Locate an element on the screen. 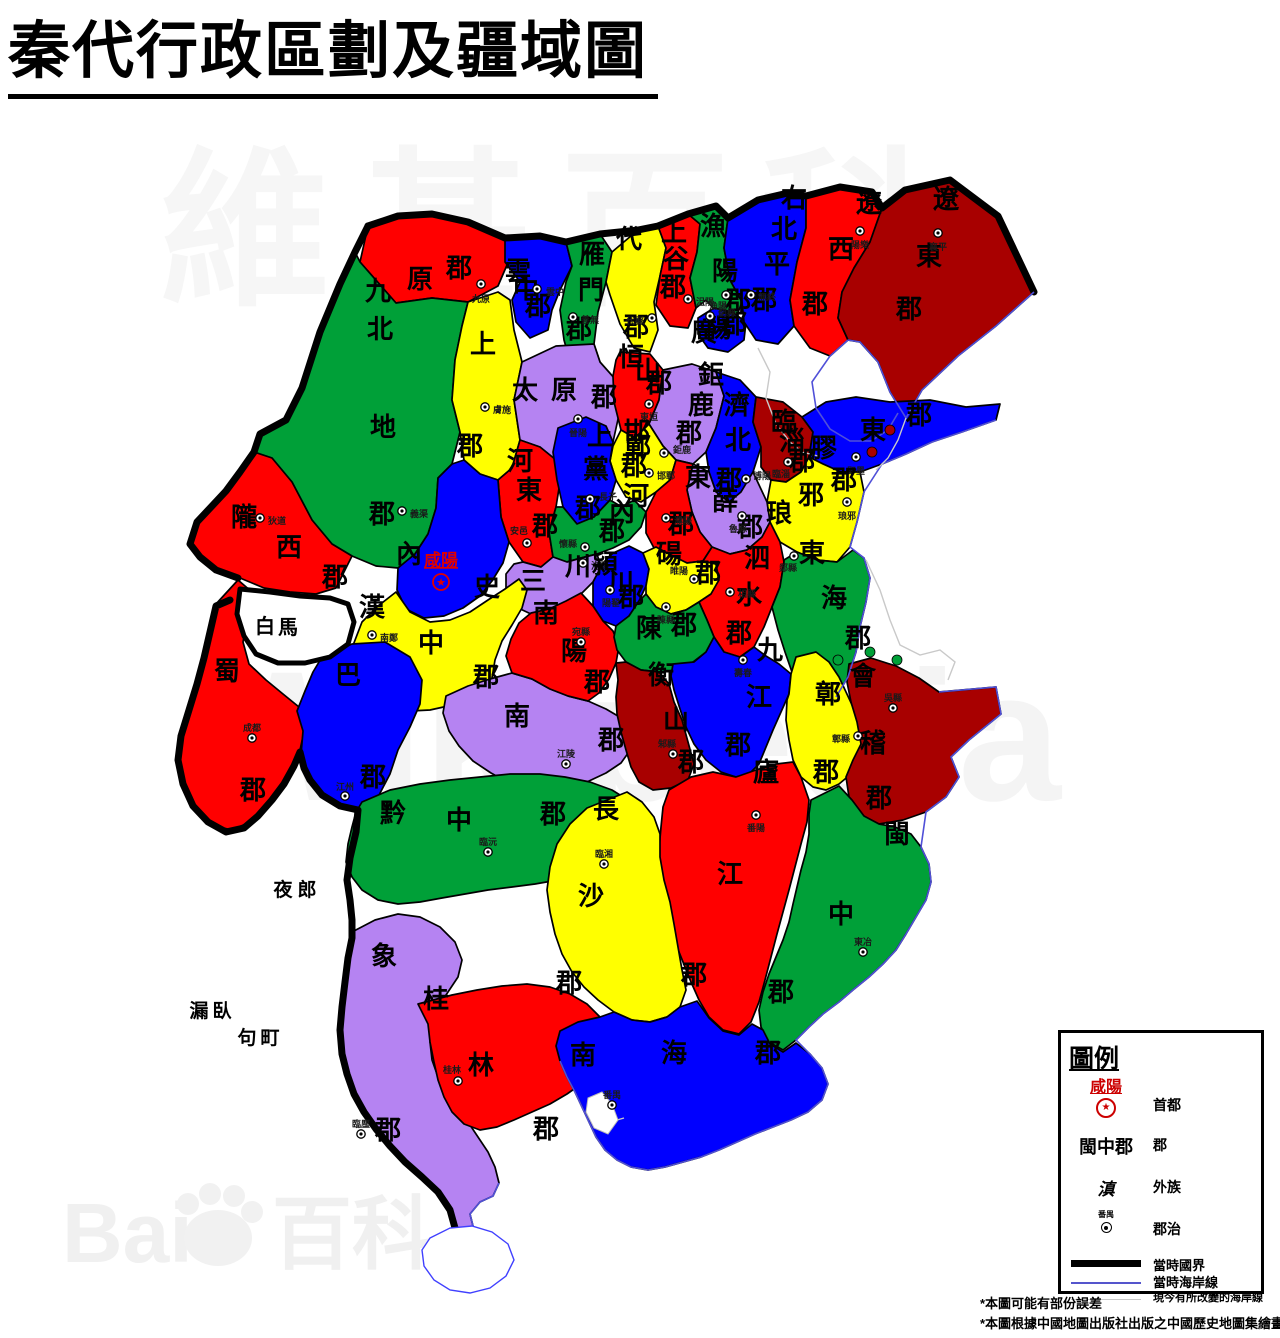 The width and height of the screenshot is (1280, 1338). svg-text: 太 is located at coordinates (525, 390).